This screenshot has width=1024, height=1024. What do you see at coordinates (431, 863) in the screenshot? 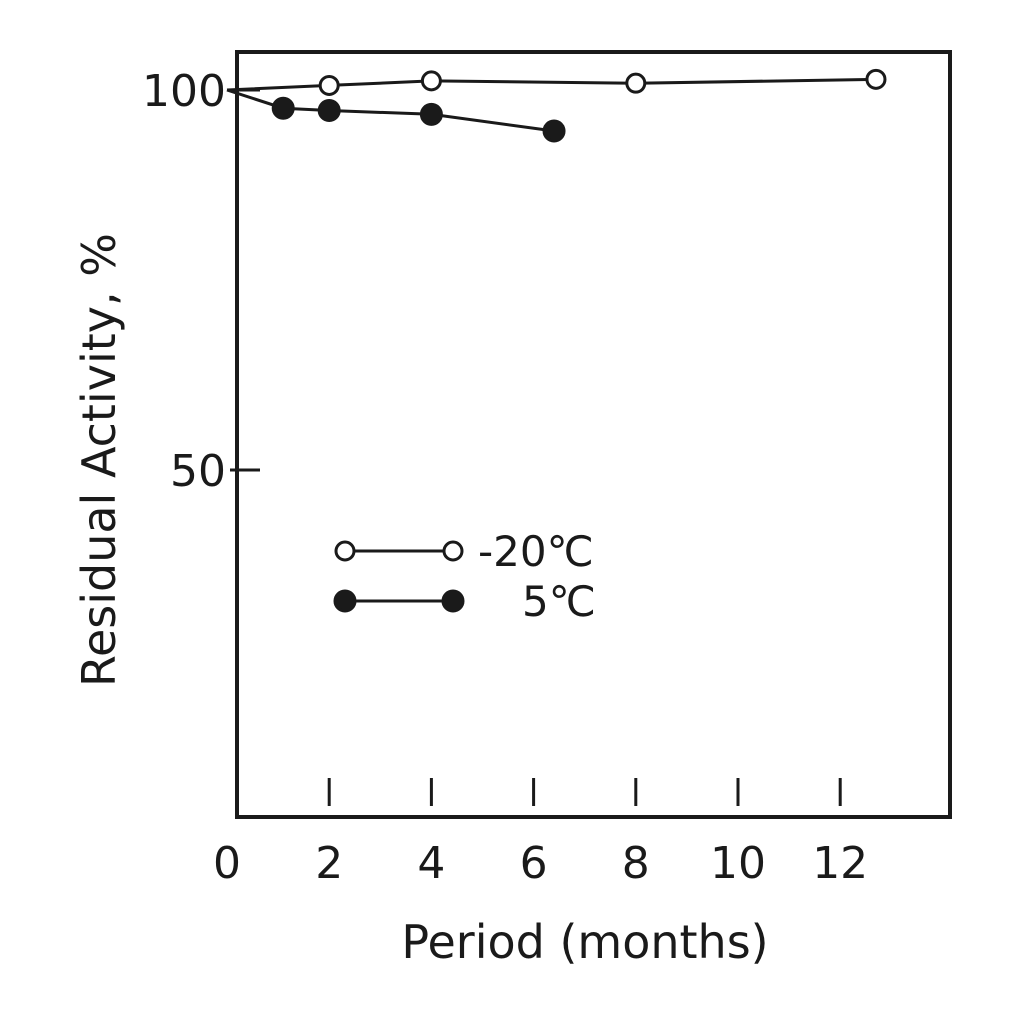
I see `x-tick-label-4: 4` at bounding box center [431, 863].